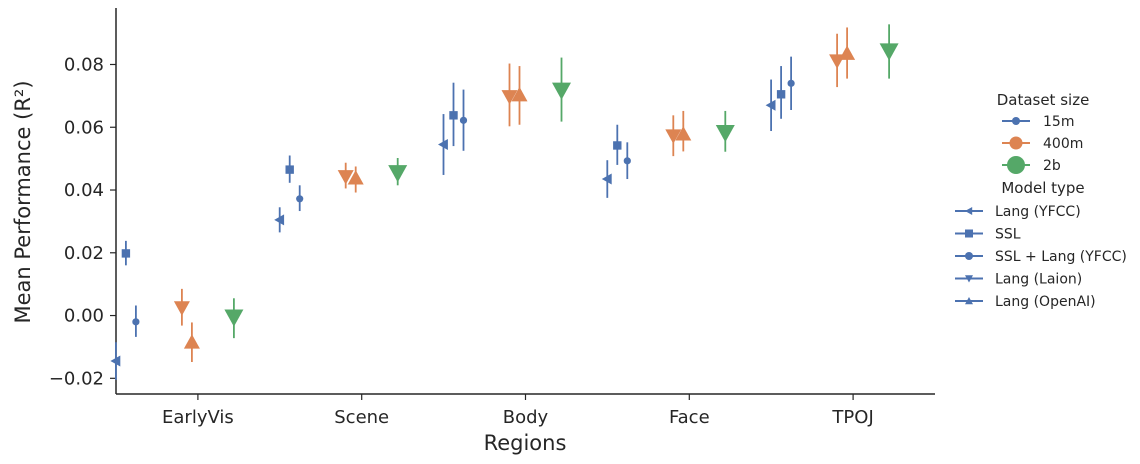 Image resolution: width=1140 pixels, height=464 pixels. I want to click on y-axis-title: Mean Performance (R²), so click(23, 201).